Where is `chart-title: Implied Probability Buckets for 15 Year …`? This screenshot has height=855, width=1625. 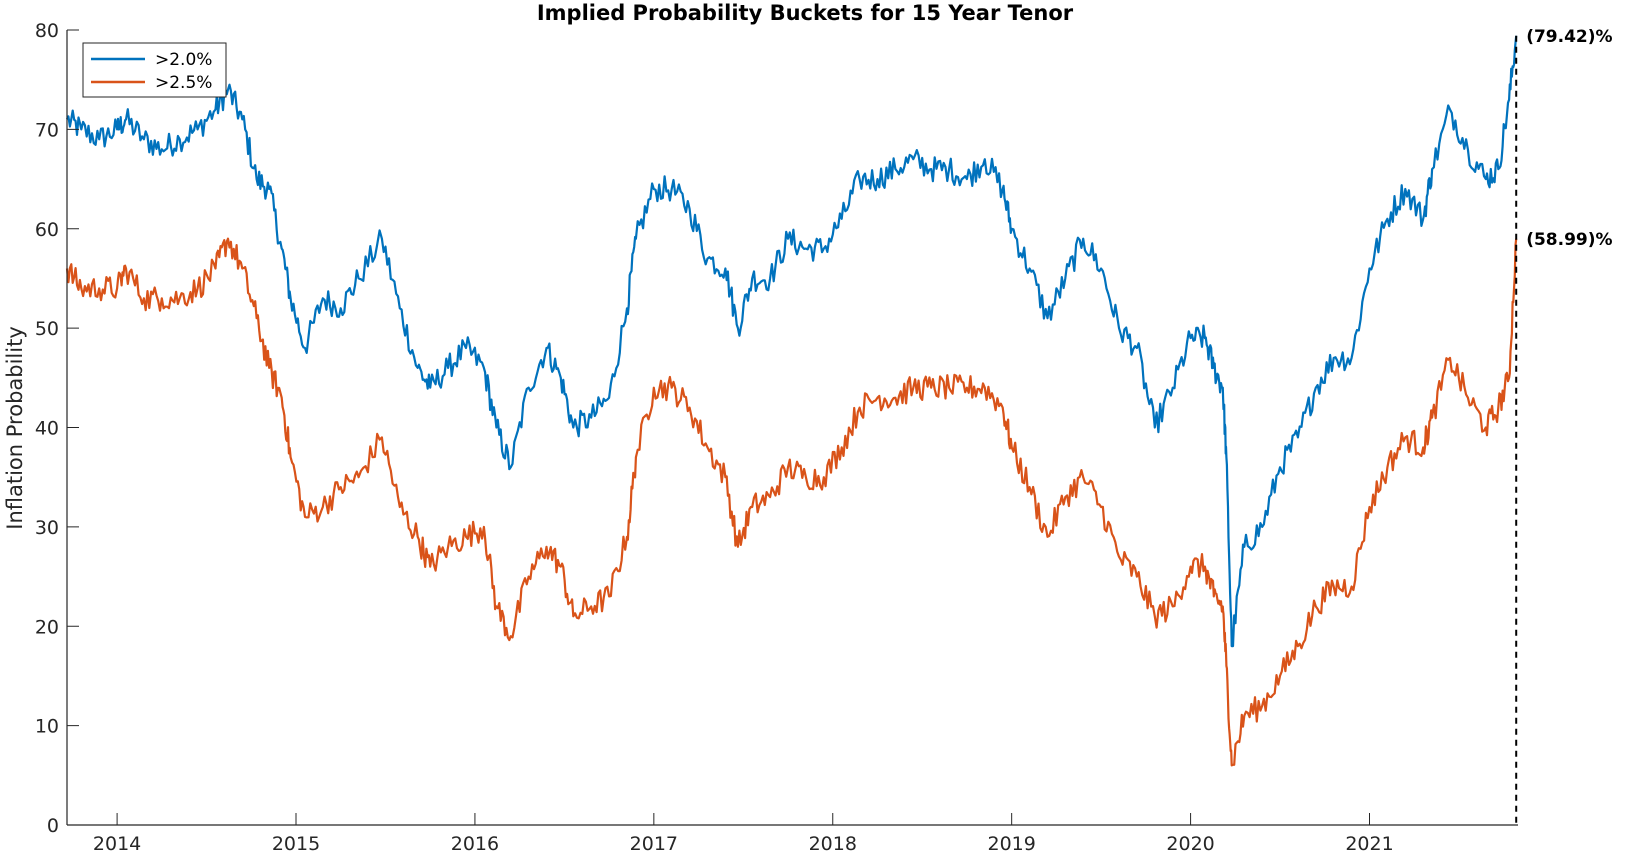
chart-title: Implied Probability Buckets for 15 Year … is located at coordinates (805, 13).